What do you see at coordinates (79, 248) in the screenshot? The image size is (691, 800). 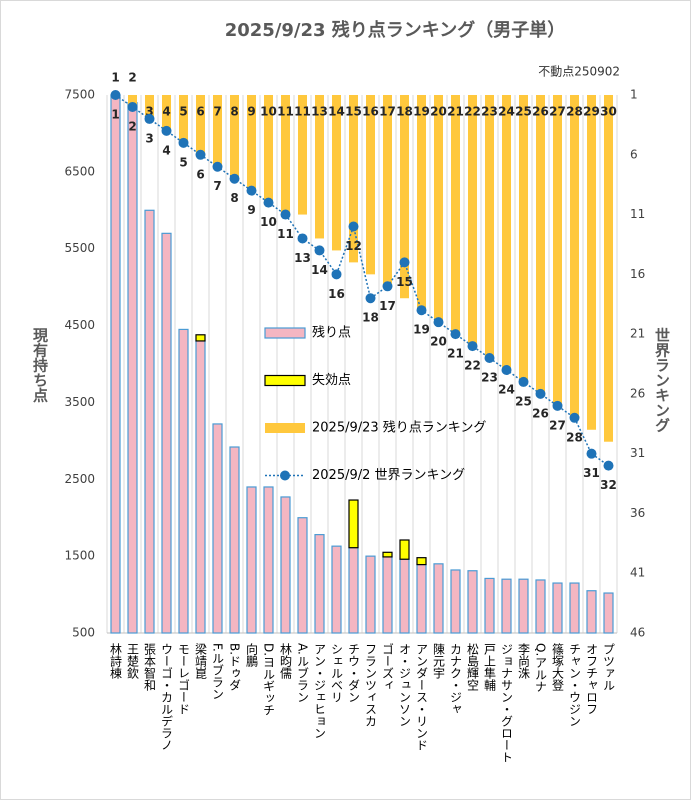 I see `y-tick-label: 5500` at bounding box center [79, 248].